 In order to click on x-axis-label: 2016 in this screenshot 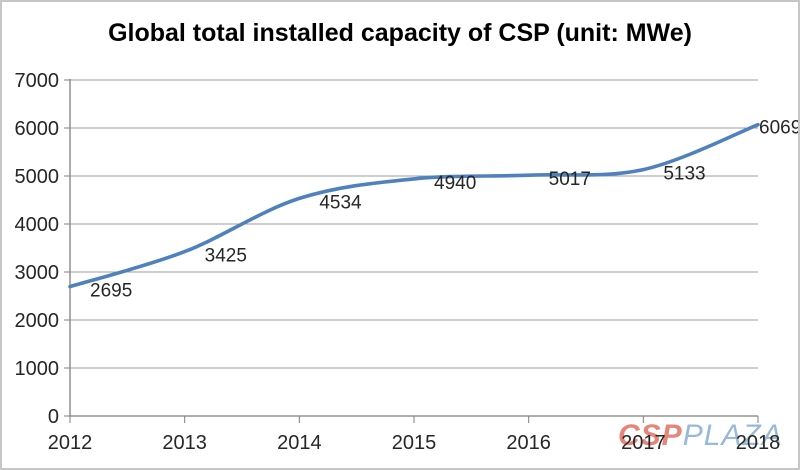, I will do `click(528, 443)`.